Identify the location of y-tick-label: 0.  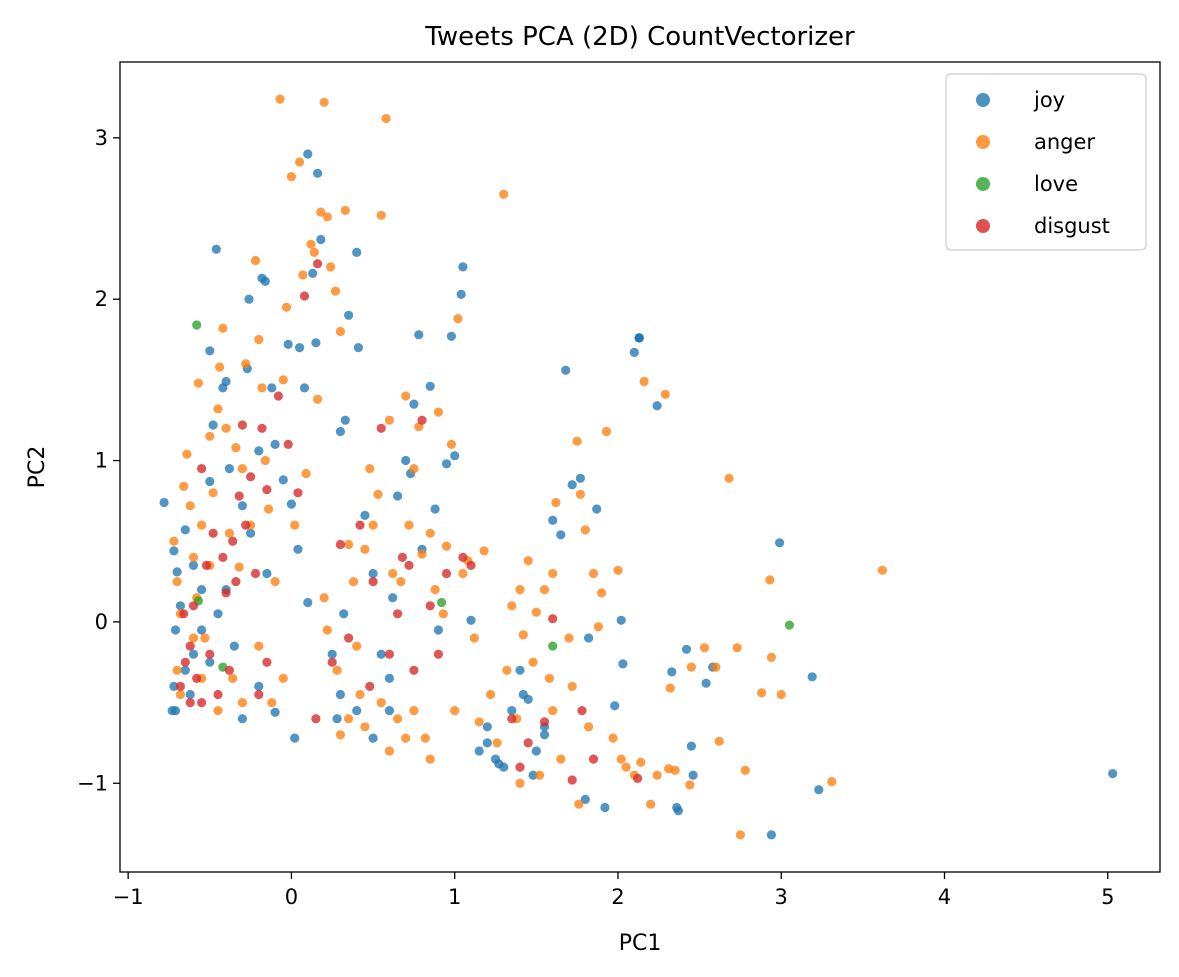
(101, 622).